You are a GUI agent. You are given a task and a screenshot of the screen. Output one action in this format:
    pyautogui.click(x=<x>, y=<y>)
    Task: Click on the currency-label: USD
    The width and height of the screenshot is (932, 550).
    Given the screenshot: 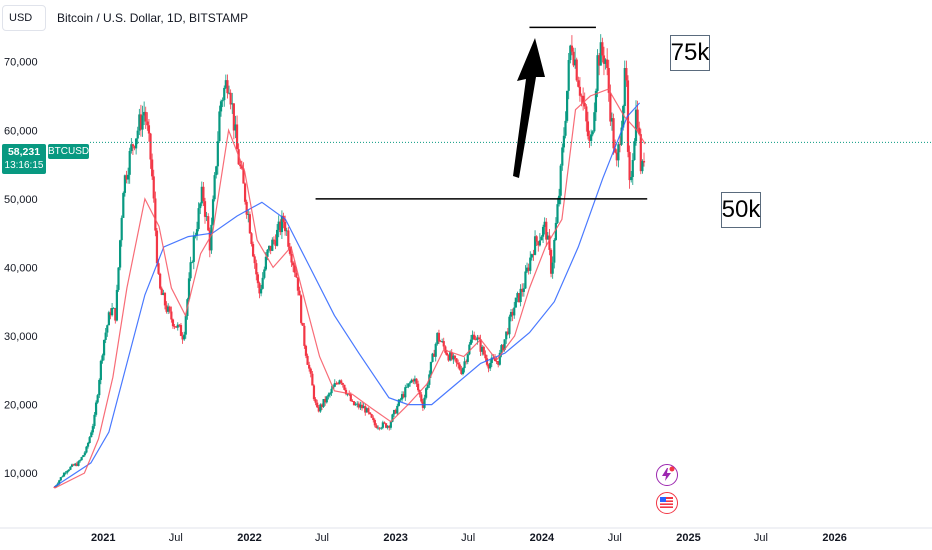 What is the action you would take?
    pyautogui.click(x=21, y=18)
    